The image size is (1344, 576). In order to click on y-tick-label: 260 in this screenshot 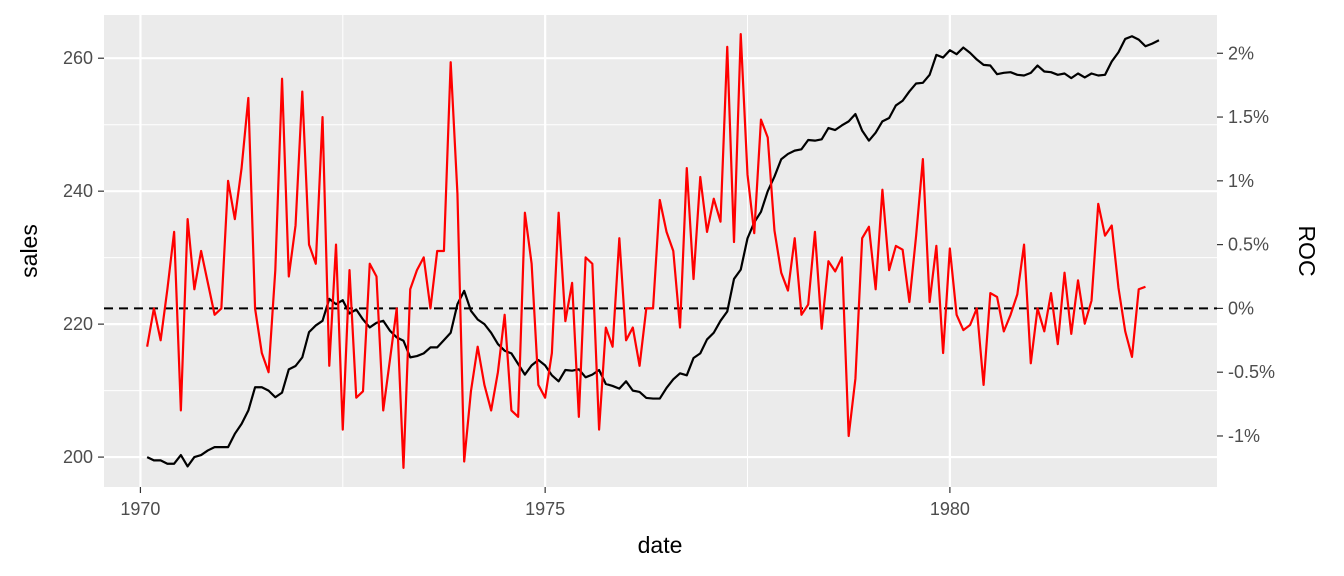, I will do `click(78, 58)`.